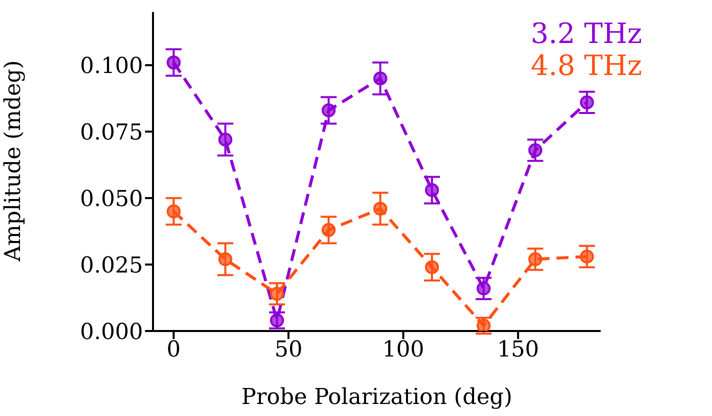  What do you see at coordinates (111, 265) in the screenshot?
I see `y-tick-label: 0.025` at bounding box center [111, 265].